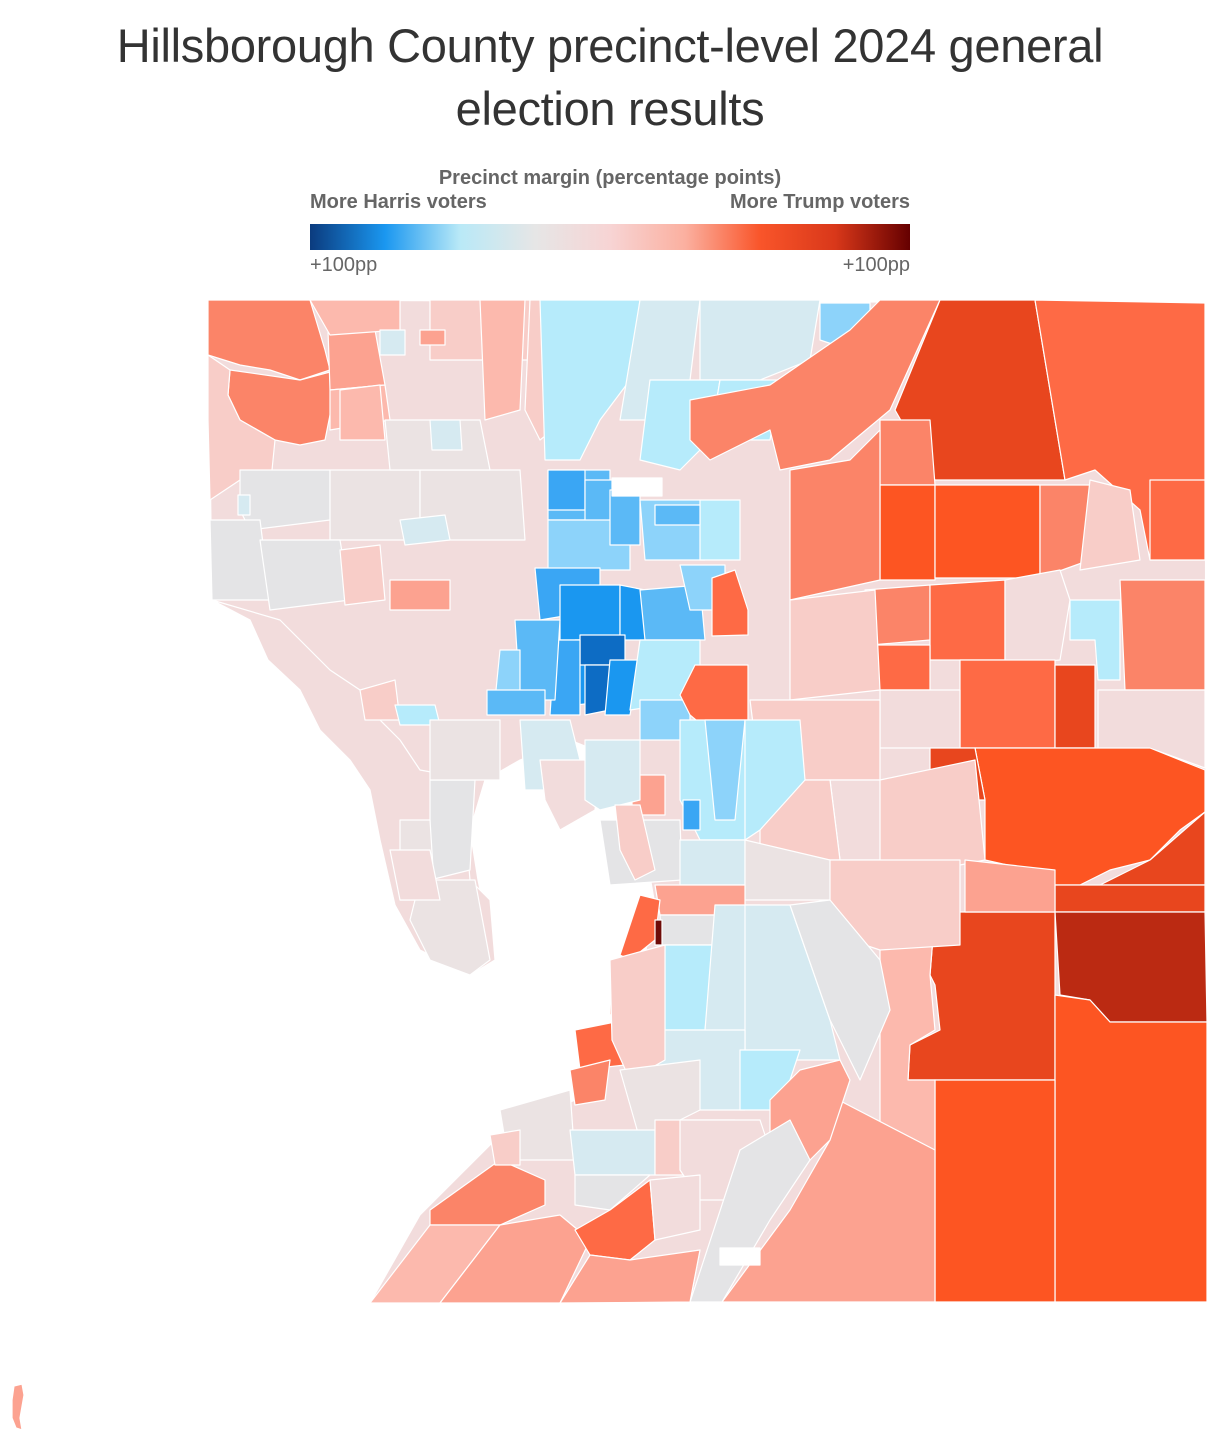  Describe the element at coordinates (610, 202) in the screenshot. I see `legend-side-labels: More Harris voters More Trump voters` at that location.